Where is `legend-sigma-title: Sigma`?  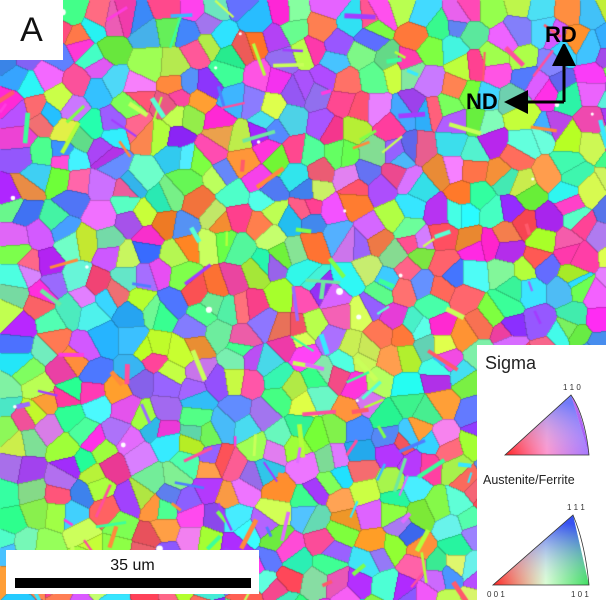
legend-sigma-title: Sigma is located at coordinates (511, 363).